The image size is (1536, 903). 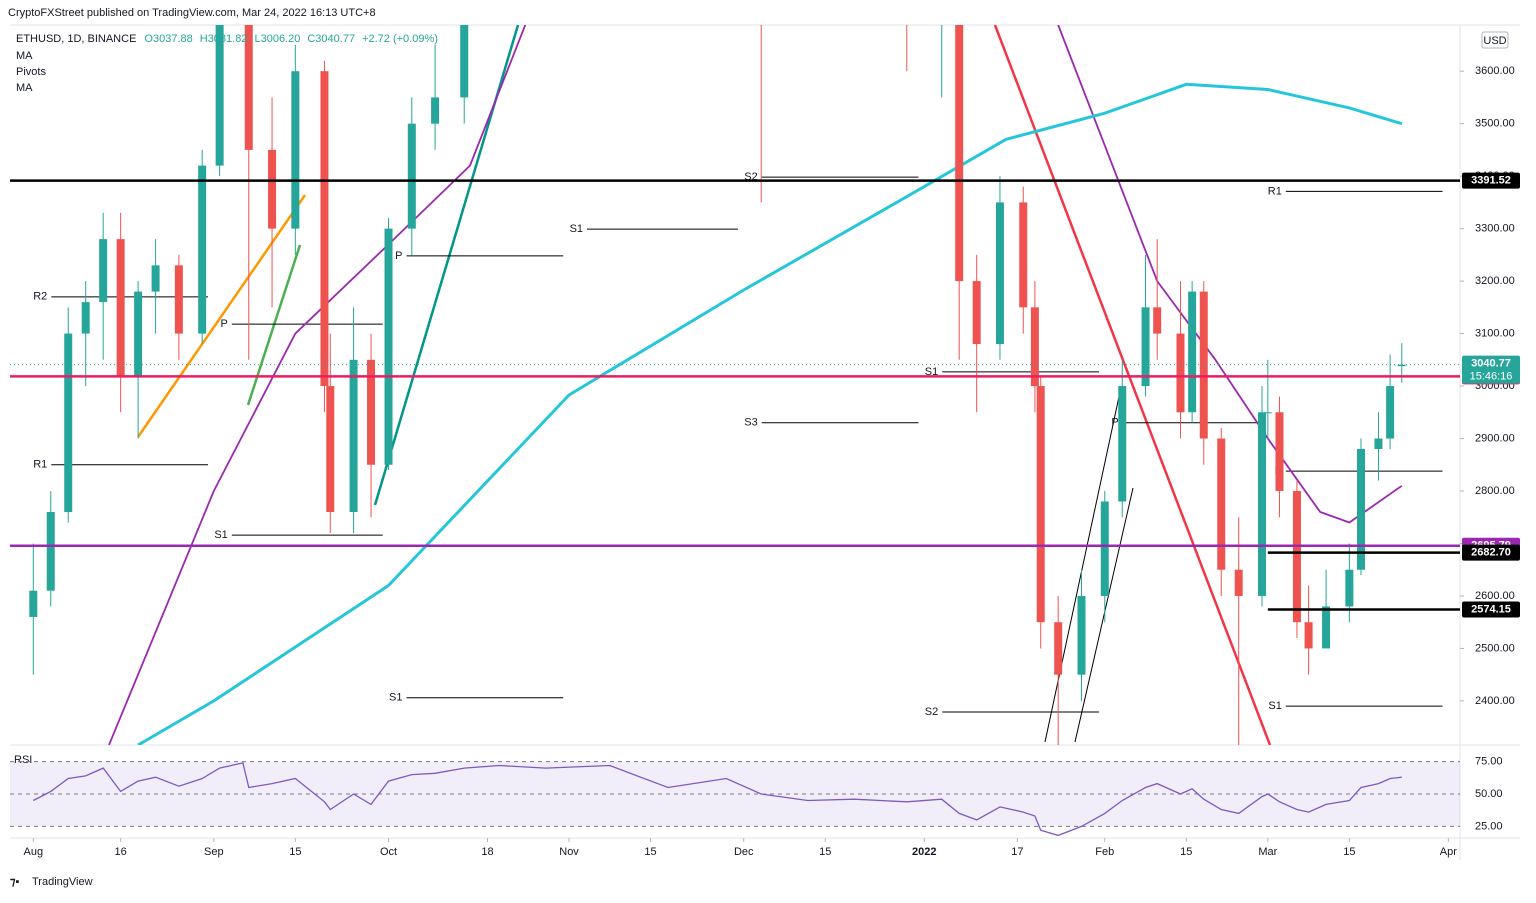 What do you see at coordinates (924, 852) in the screenshot?
I see `x-tick-label: 2022` at bounding box center [924, 852].